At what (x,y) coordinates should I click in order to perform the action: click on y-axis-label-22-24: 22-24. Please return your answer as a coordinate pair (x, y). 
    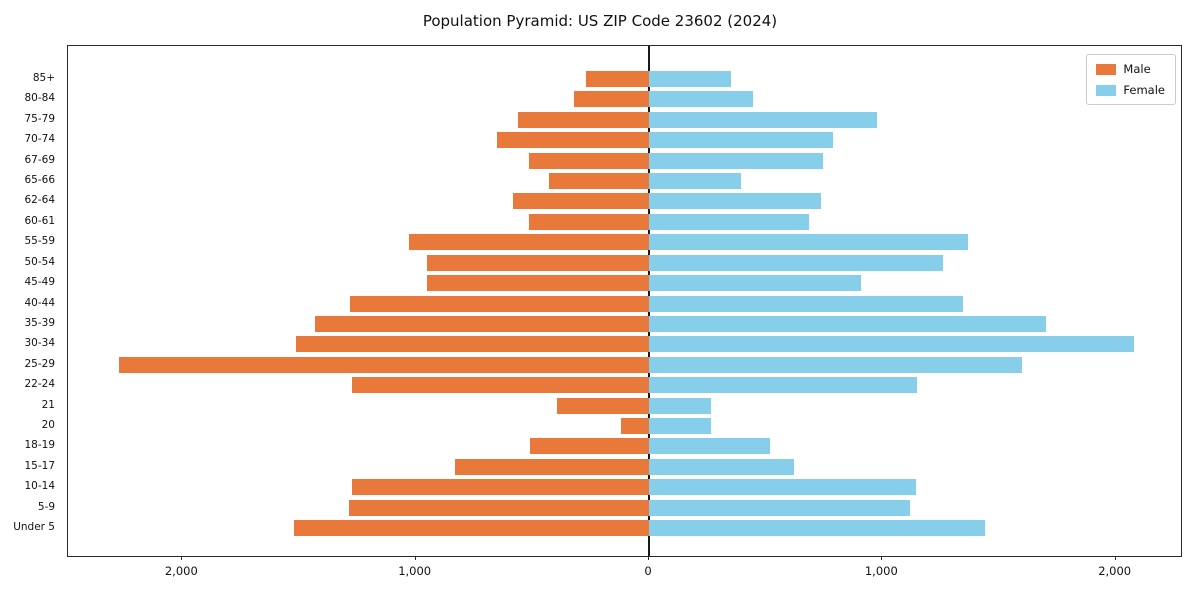
    Looking at the image, I should click on (39, 384).